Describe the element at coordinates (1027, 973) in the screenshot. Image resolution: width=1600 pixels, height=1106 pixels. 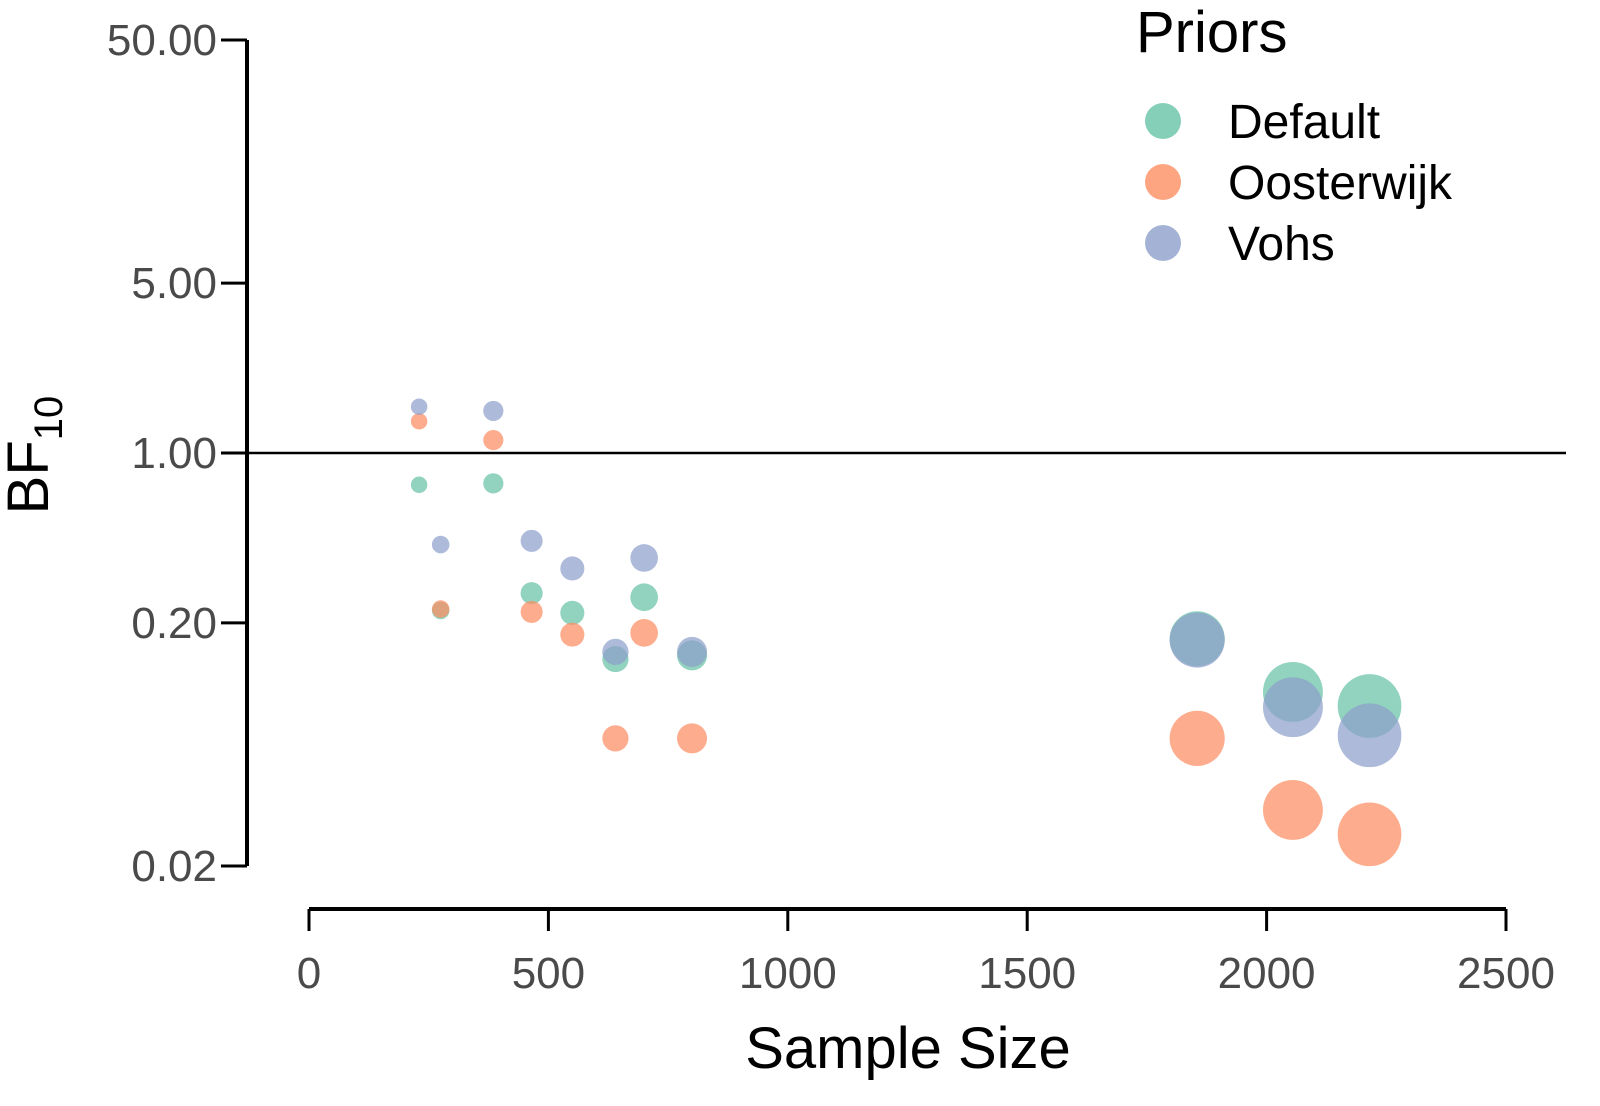
I see `x-tick-label: 1500` at that location.